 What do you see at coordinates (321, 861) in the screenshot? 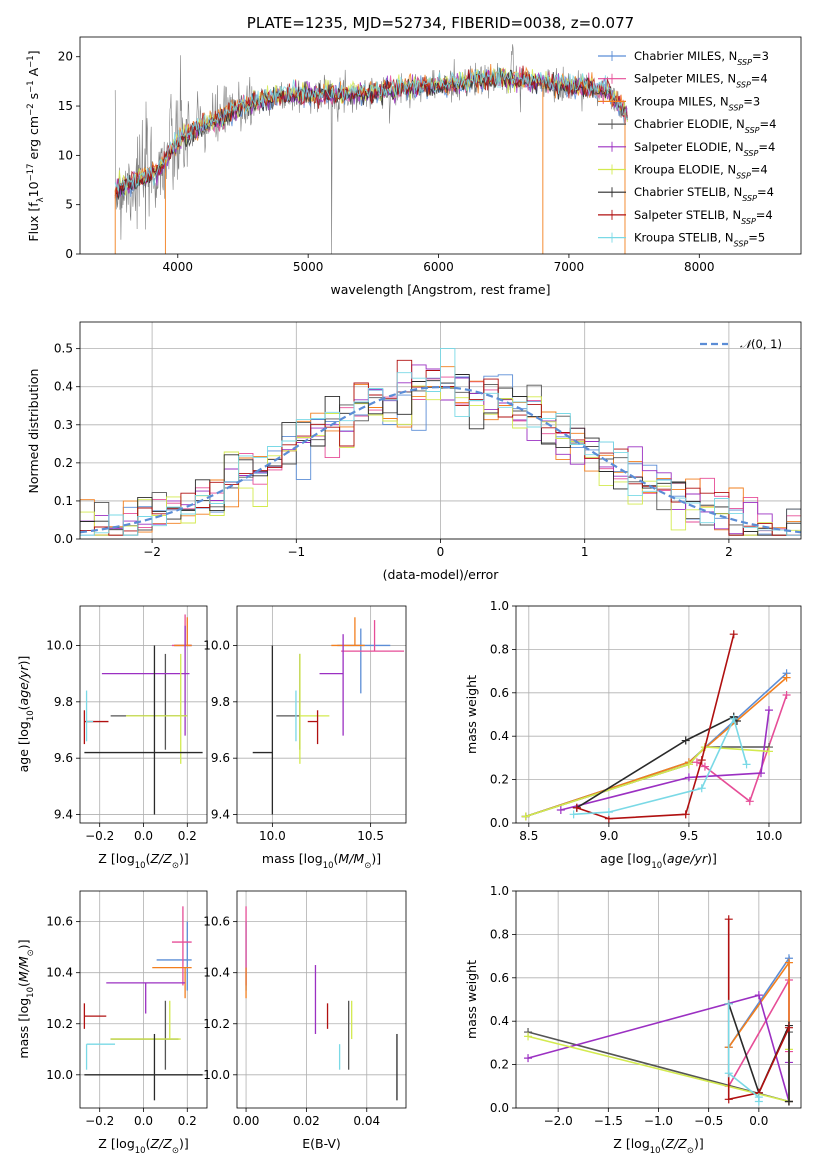
I see `x-axis-label: mass [log10(M/M⊙)]` at bounding box center [321, 861].